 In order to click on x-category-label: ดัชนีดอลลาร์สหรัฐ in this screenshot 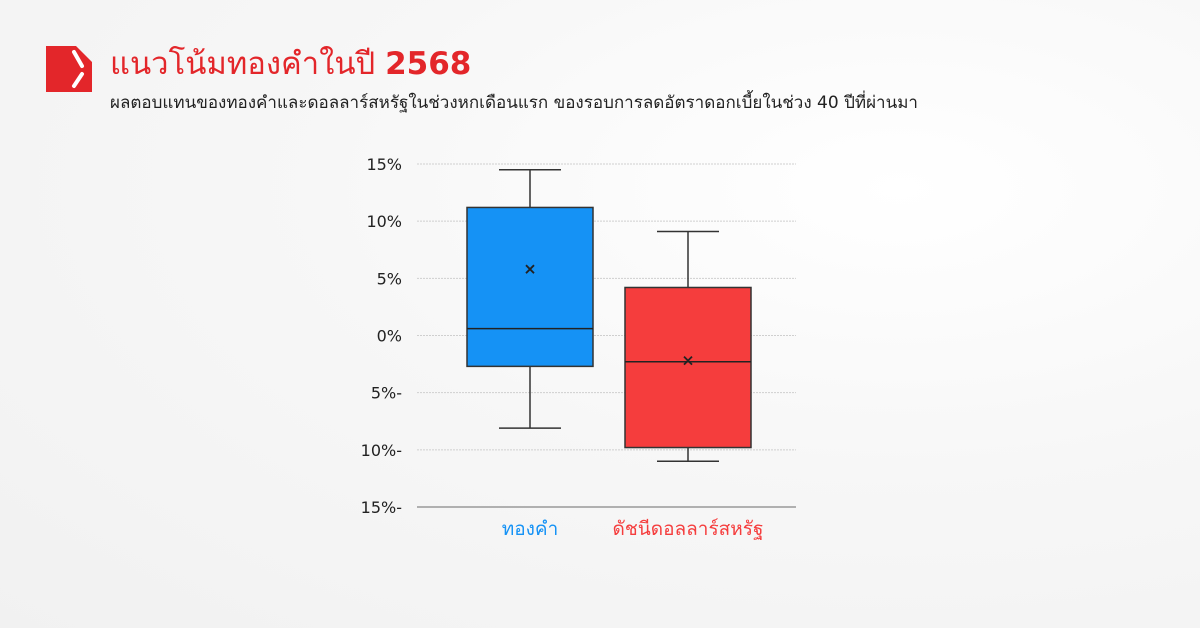, I will do `click(688, 529)`.